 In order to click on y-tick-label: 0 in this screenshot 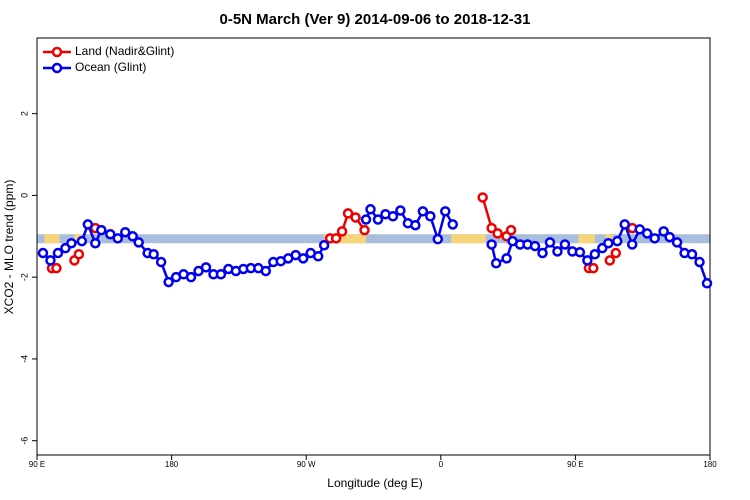, I will do `click(24, 195)`.